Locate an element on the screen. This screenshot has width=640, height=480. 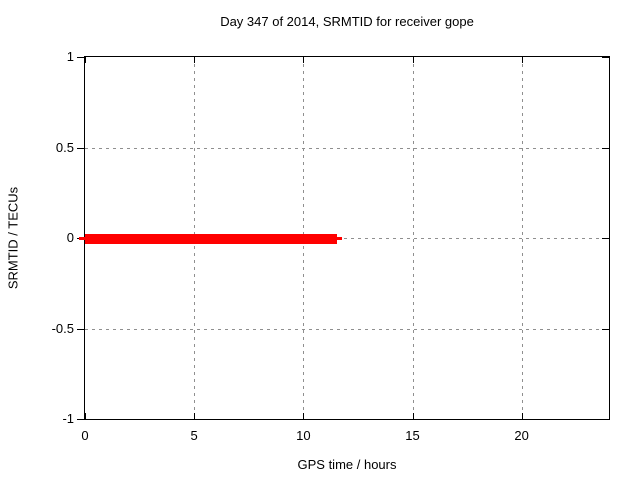
y-tick-label: 0.5 is located at coordinates (64, 147).